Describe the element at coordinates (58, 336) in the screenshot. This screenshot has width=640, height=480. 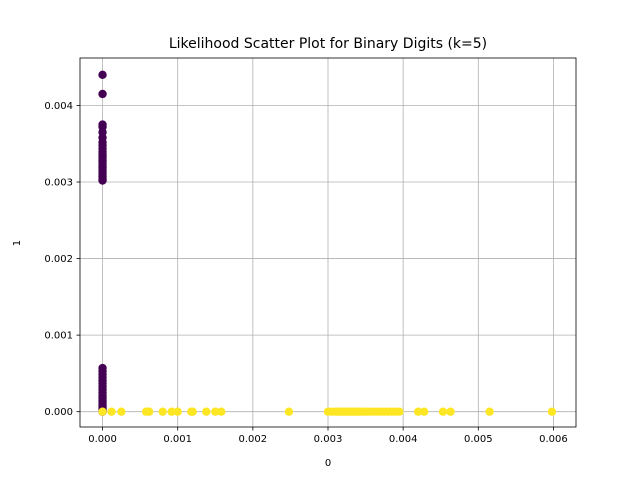
I see `y-tick-label: 0.001` at that location.